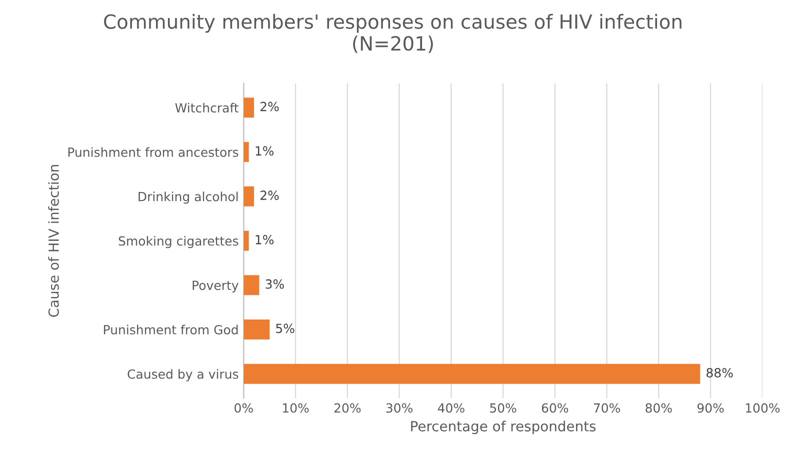  What do you see at coordinates (243, 408) in the screenshot?
I see `x-tick-label: 0%` at bounding box center [243, 408].